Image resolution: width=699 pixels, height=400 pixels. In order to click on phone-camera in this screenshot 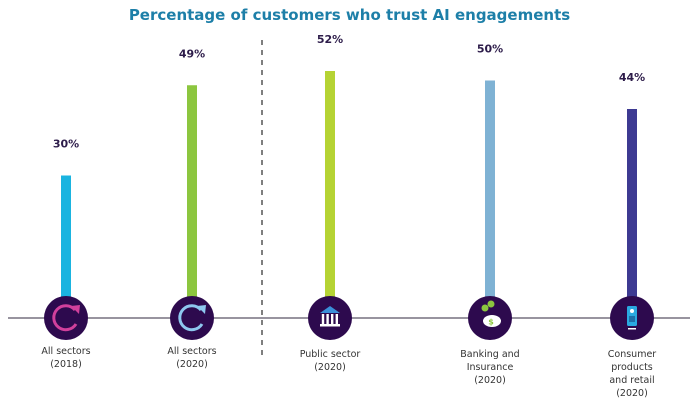, I will do `click(632, 311)`.